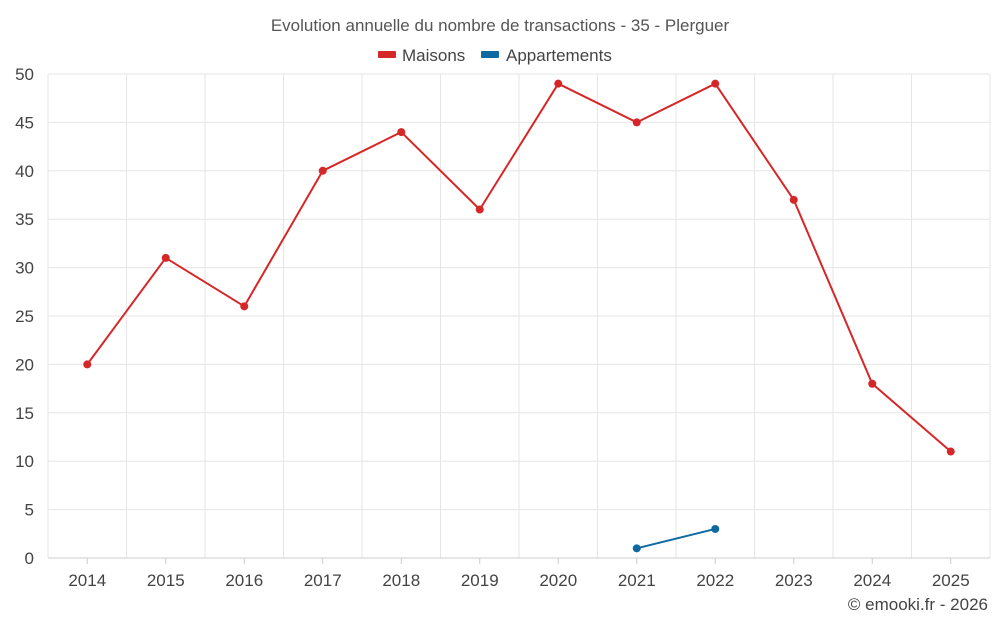 Image resolution: width=1000 pixels, height=625 pixels. Describe the element at coordinates (244, 580) in the screenshot. I see `x-tick-label: 2016` at that location.